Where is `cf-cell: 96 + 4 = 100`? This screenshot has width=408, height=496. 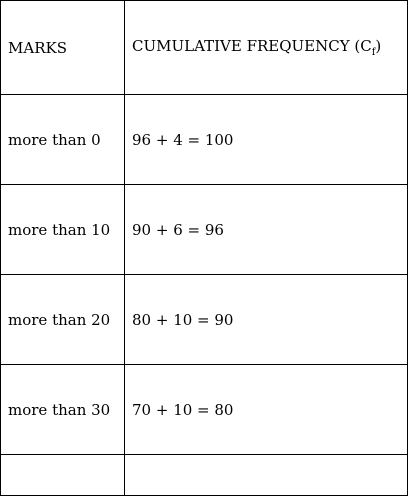
cf-cell: 96 + 4 = 100 is located at coordinates (266, 139).